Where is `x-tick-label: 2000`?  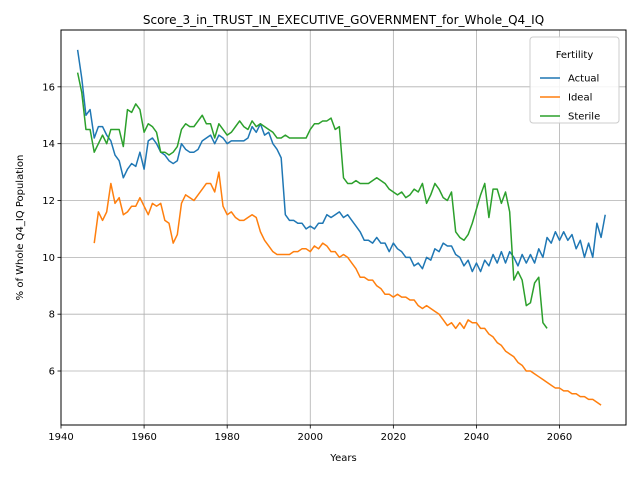 x-tick-label: 2000 is located at coordinates (310, 437).